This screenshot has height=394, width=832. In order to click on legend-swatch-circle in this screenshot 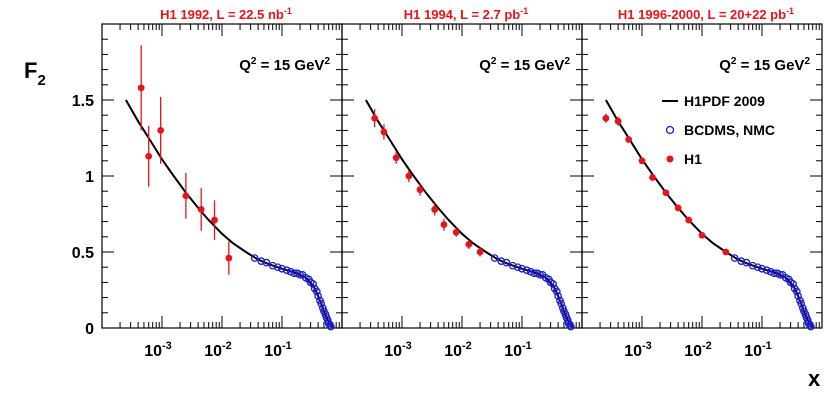, I will do `click(670, 130)`.